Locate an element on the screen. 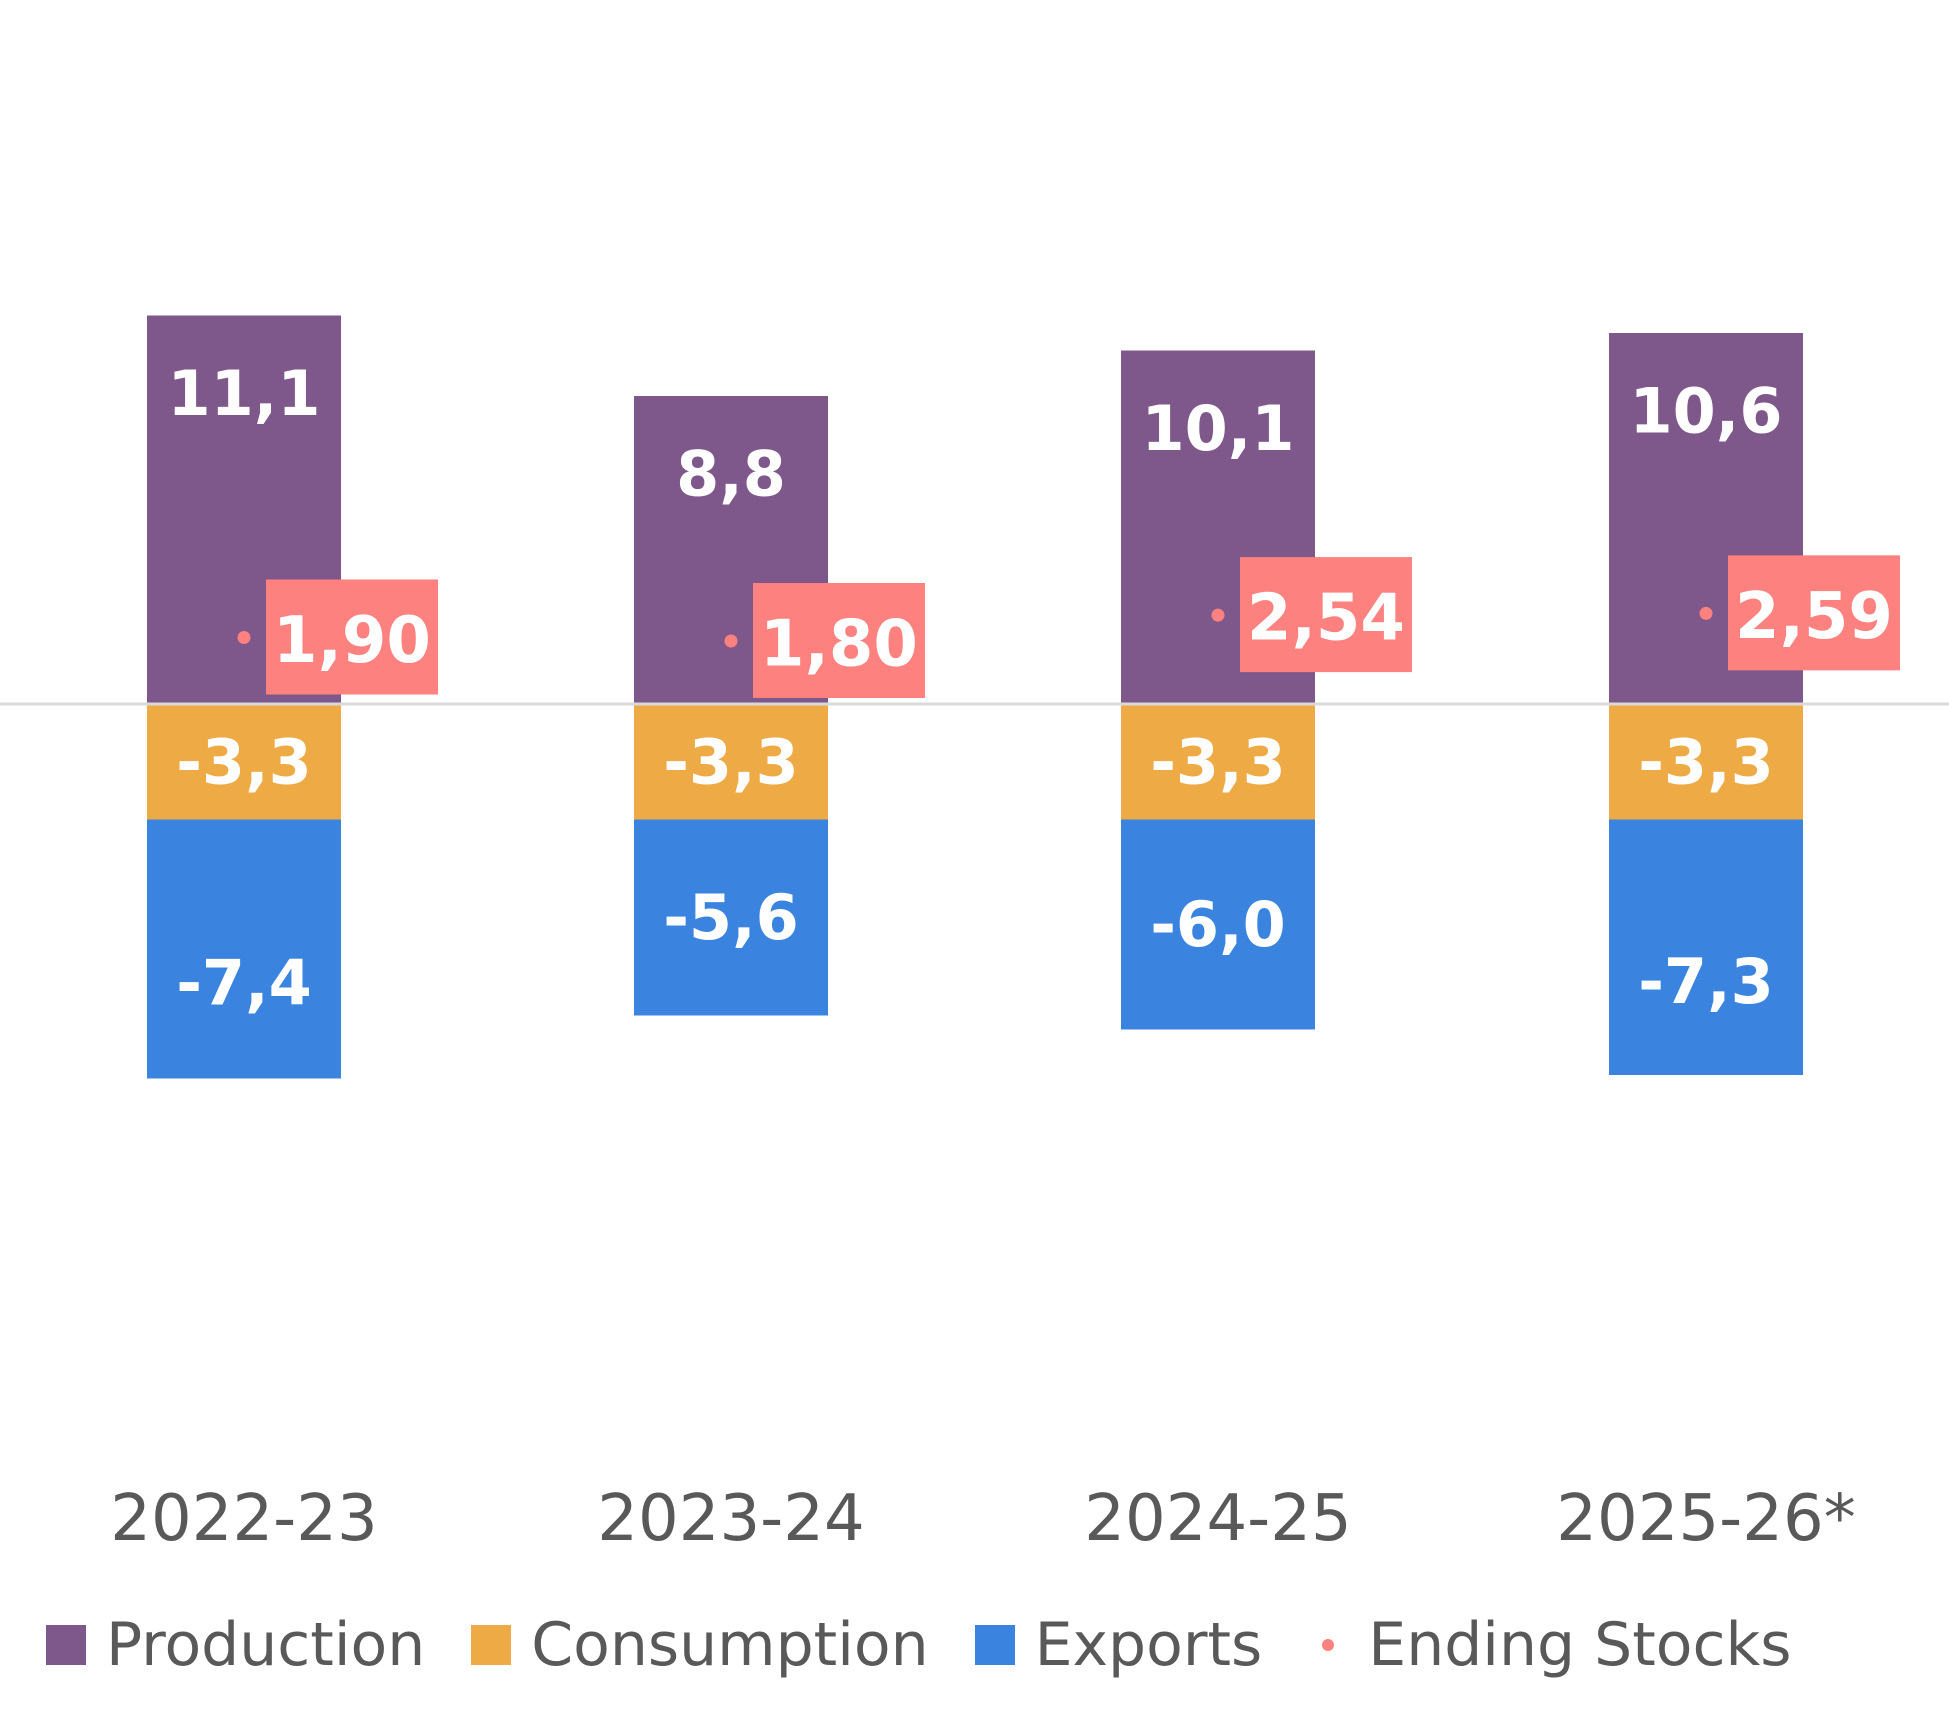  production-swatch-icon is located at coordinates (66, 1645).